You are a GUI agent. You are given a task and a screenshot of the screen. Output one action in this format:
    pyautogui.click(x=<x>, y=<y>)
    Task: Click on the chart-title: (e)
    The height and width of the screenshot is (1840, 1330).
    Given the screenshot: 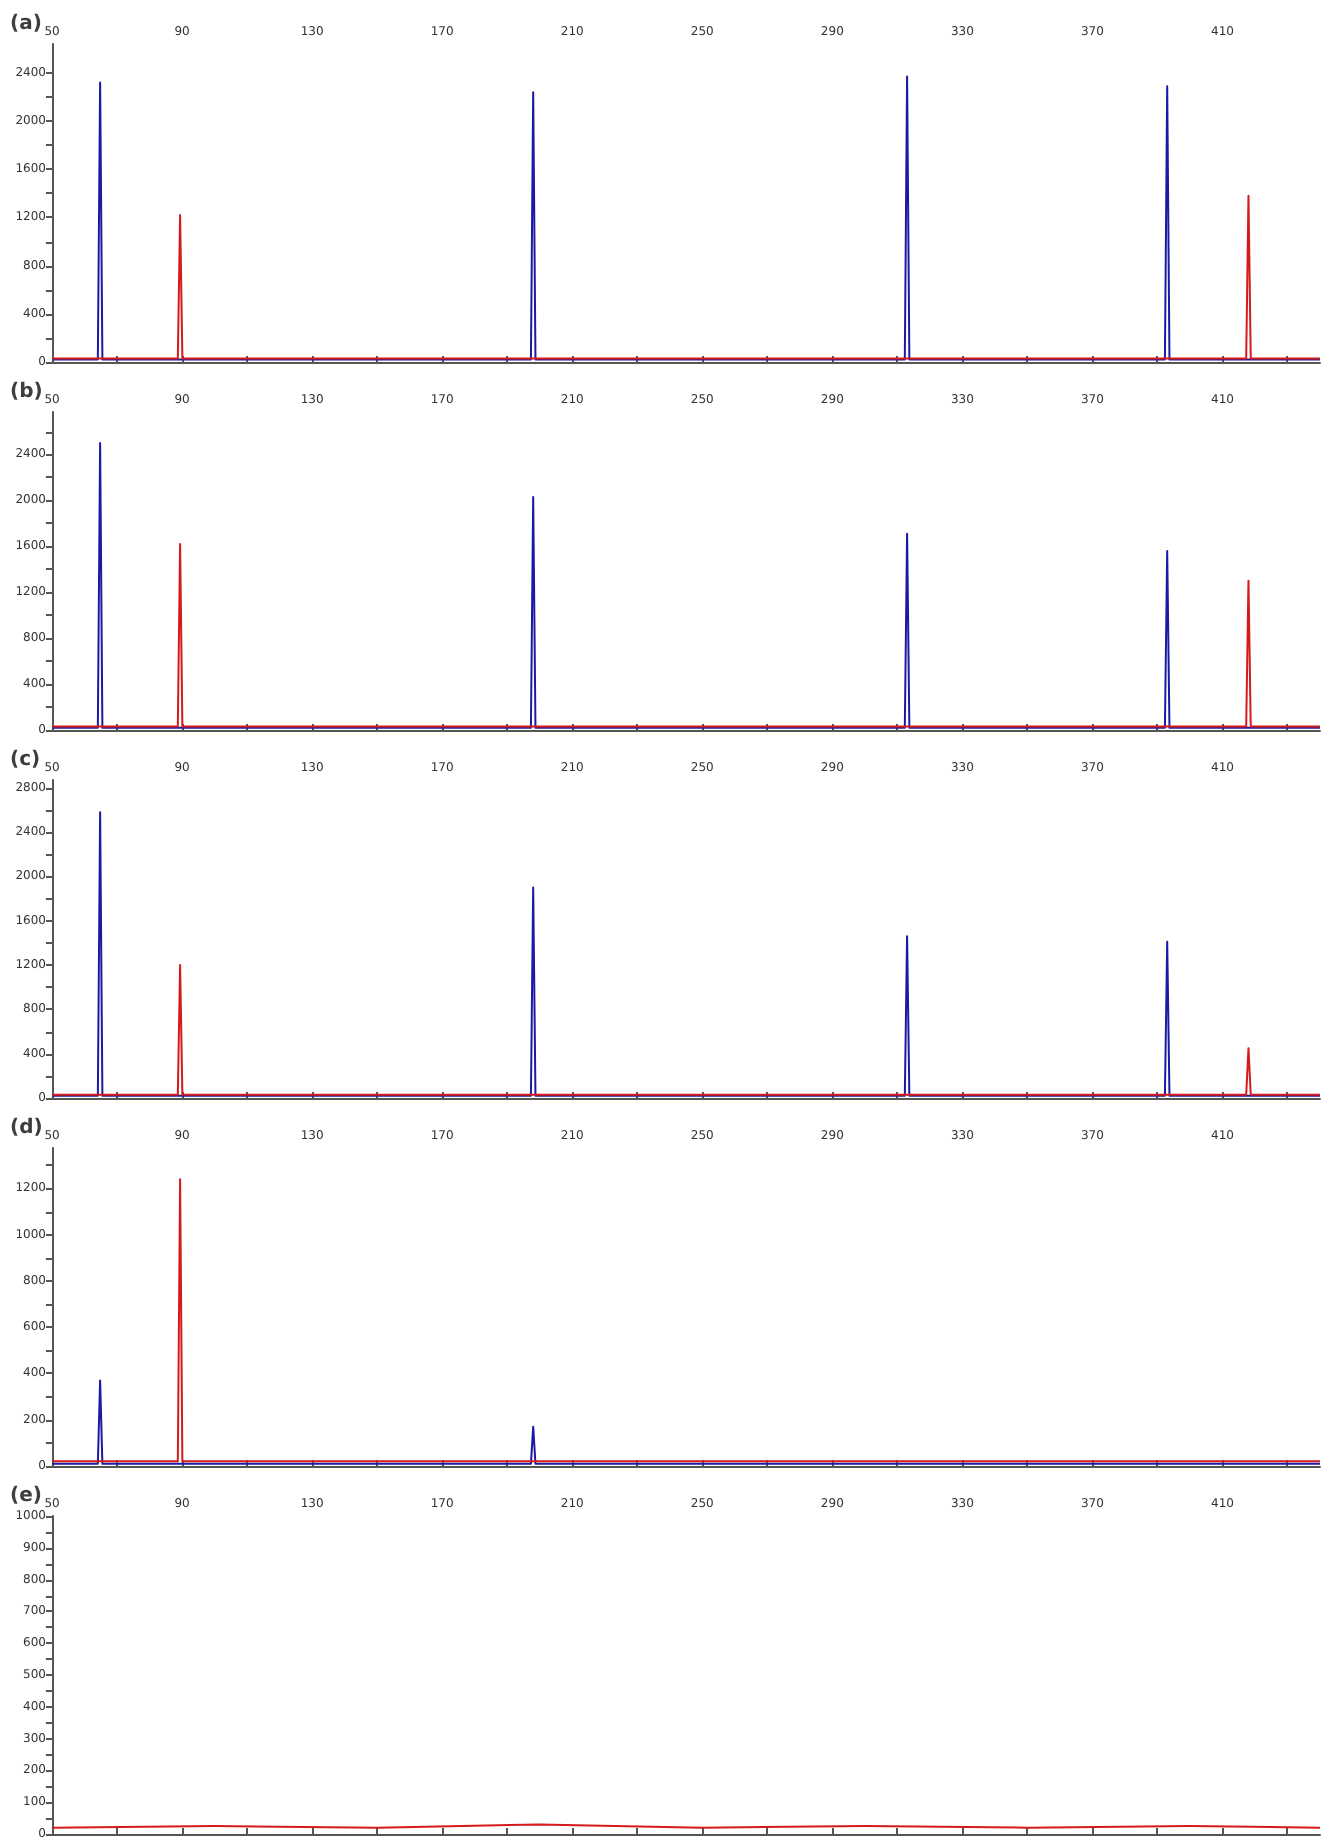 What is the action you would take?
    pyautogui.click(x=26, y=1496)
    